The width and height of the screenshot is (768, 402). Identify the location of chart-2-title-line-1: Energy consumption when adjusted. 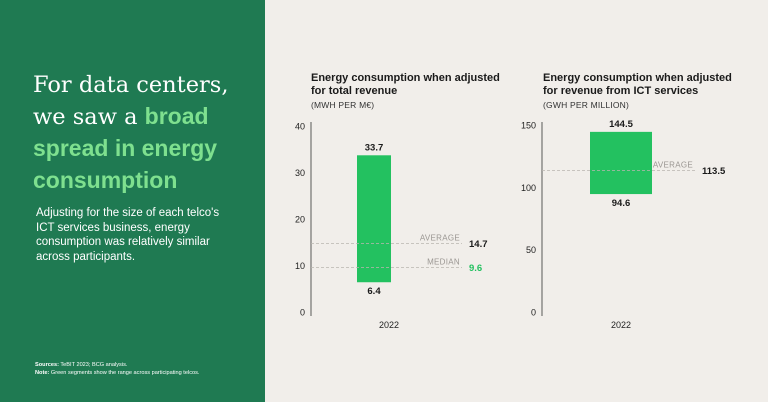
(637, 78).